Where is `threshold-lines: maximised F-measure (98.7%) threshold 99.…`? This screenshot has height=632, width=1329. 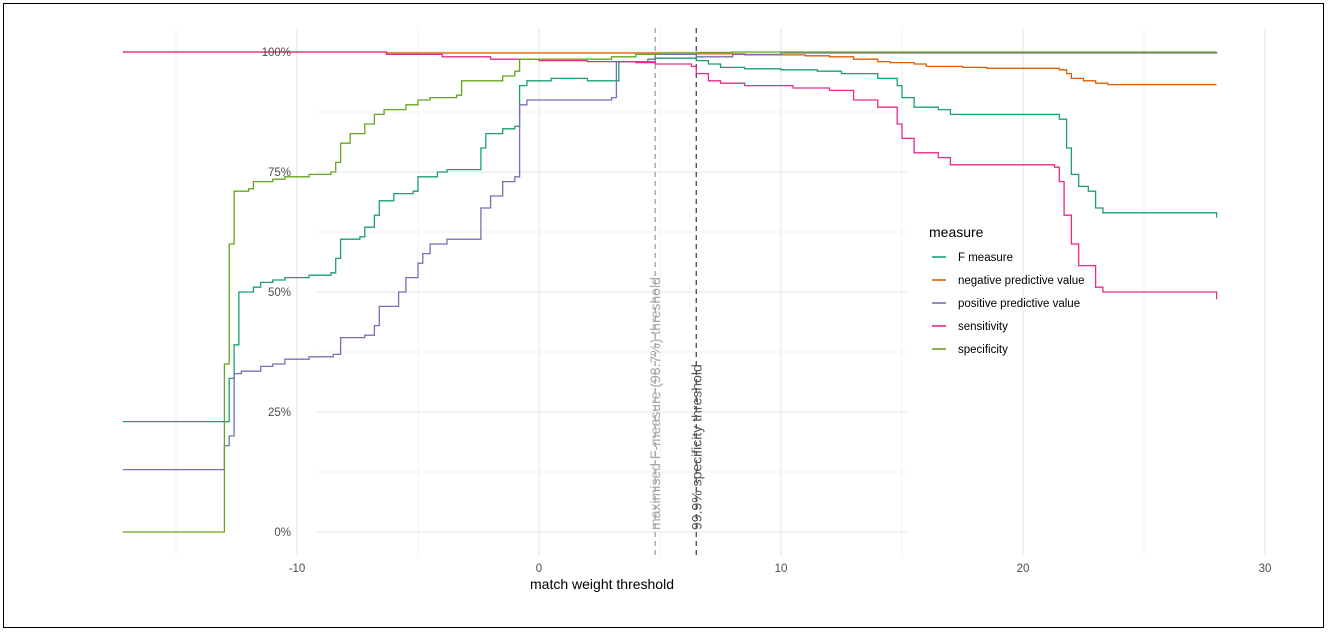 threshold-lines: maximised F-measure (98.7%) threshold 99.… is located at coordinates (675, 292).